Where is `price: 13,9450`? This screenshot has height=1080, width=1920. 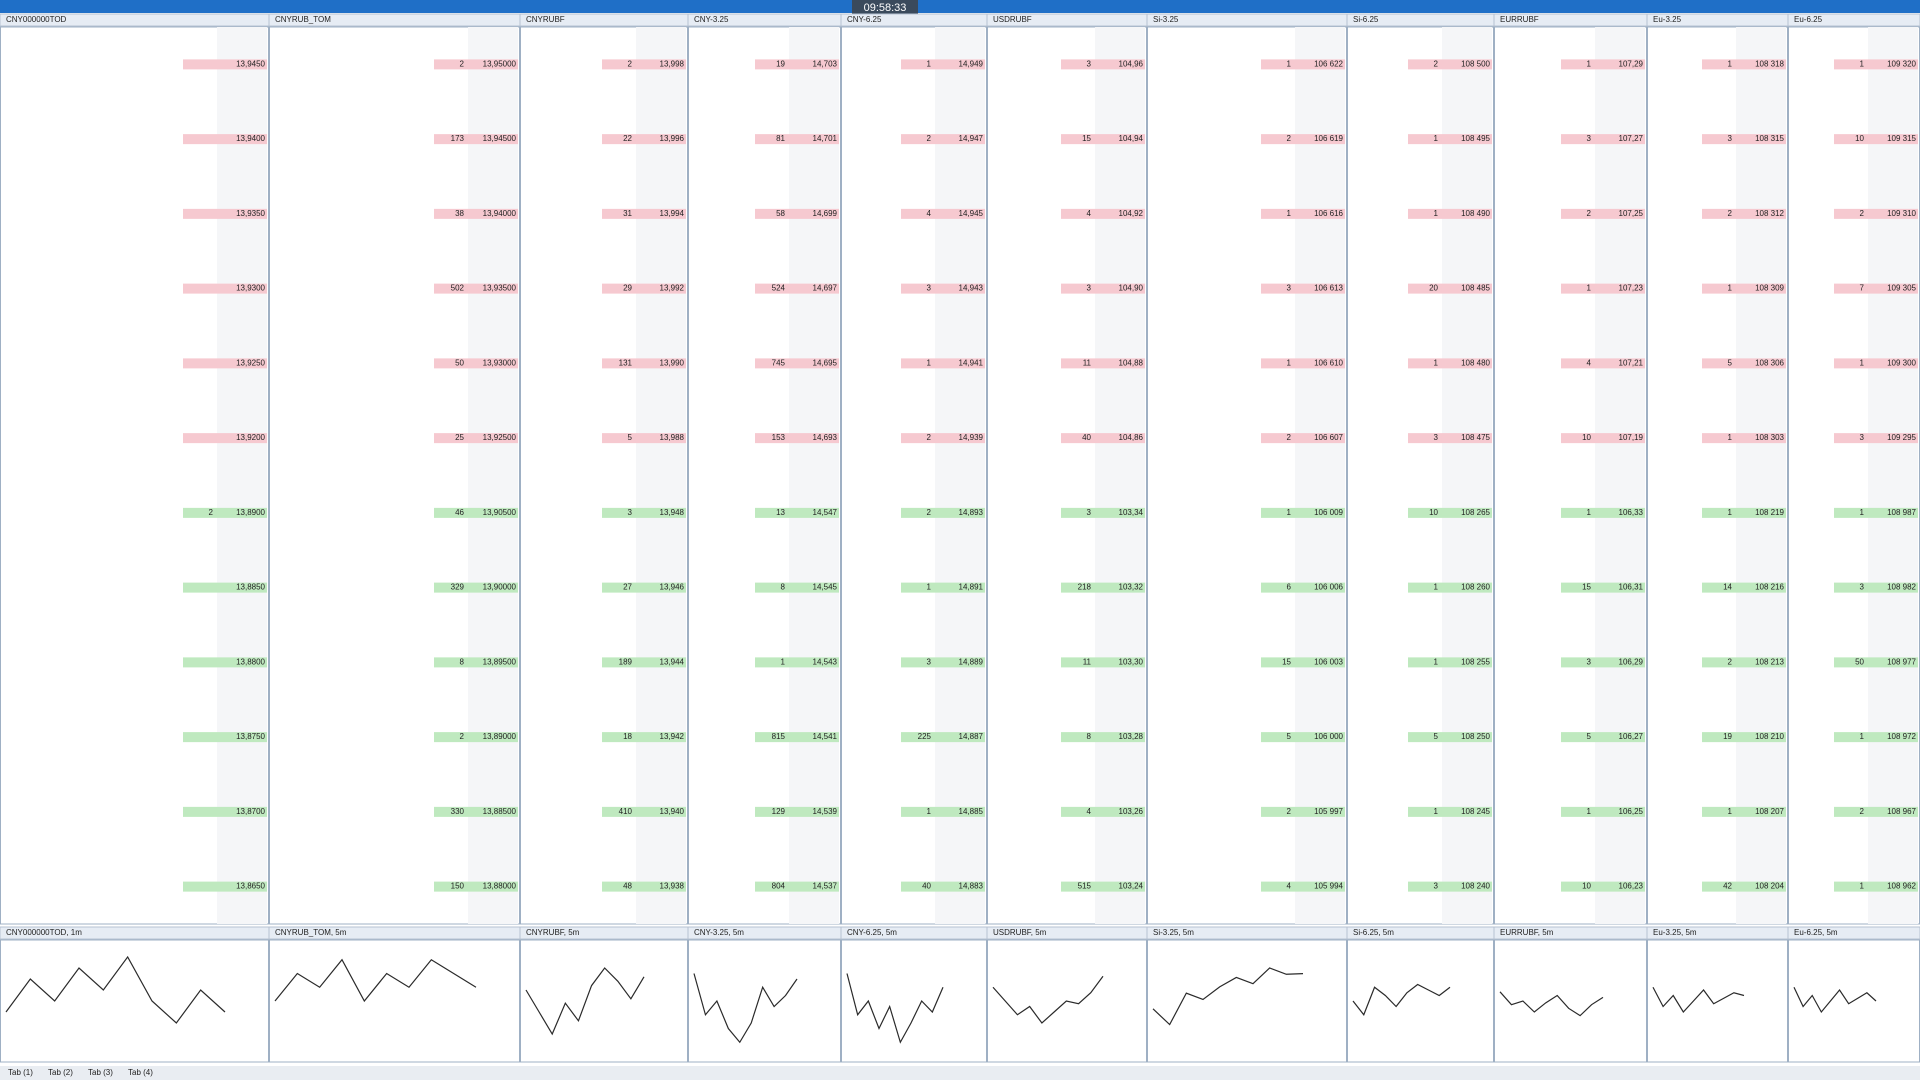 price: 13,9450 is located at coordinates (250, 63).